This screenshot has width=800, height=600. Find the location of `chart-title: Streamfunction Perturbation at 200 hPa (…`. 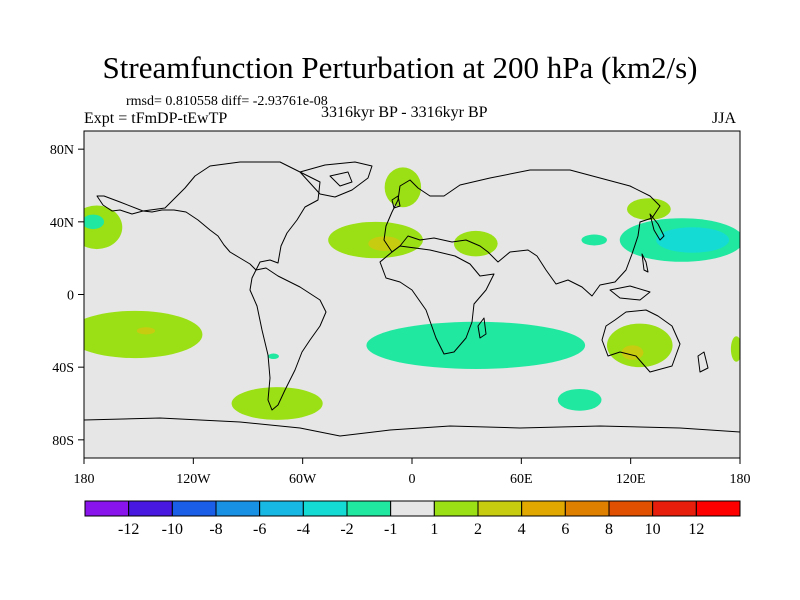

chart-title: Streamfunction Perturbation at 200 hPa (… is located at coordinates (400, 67).